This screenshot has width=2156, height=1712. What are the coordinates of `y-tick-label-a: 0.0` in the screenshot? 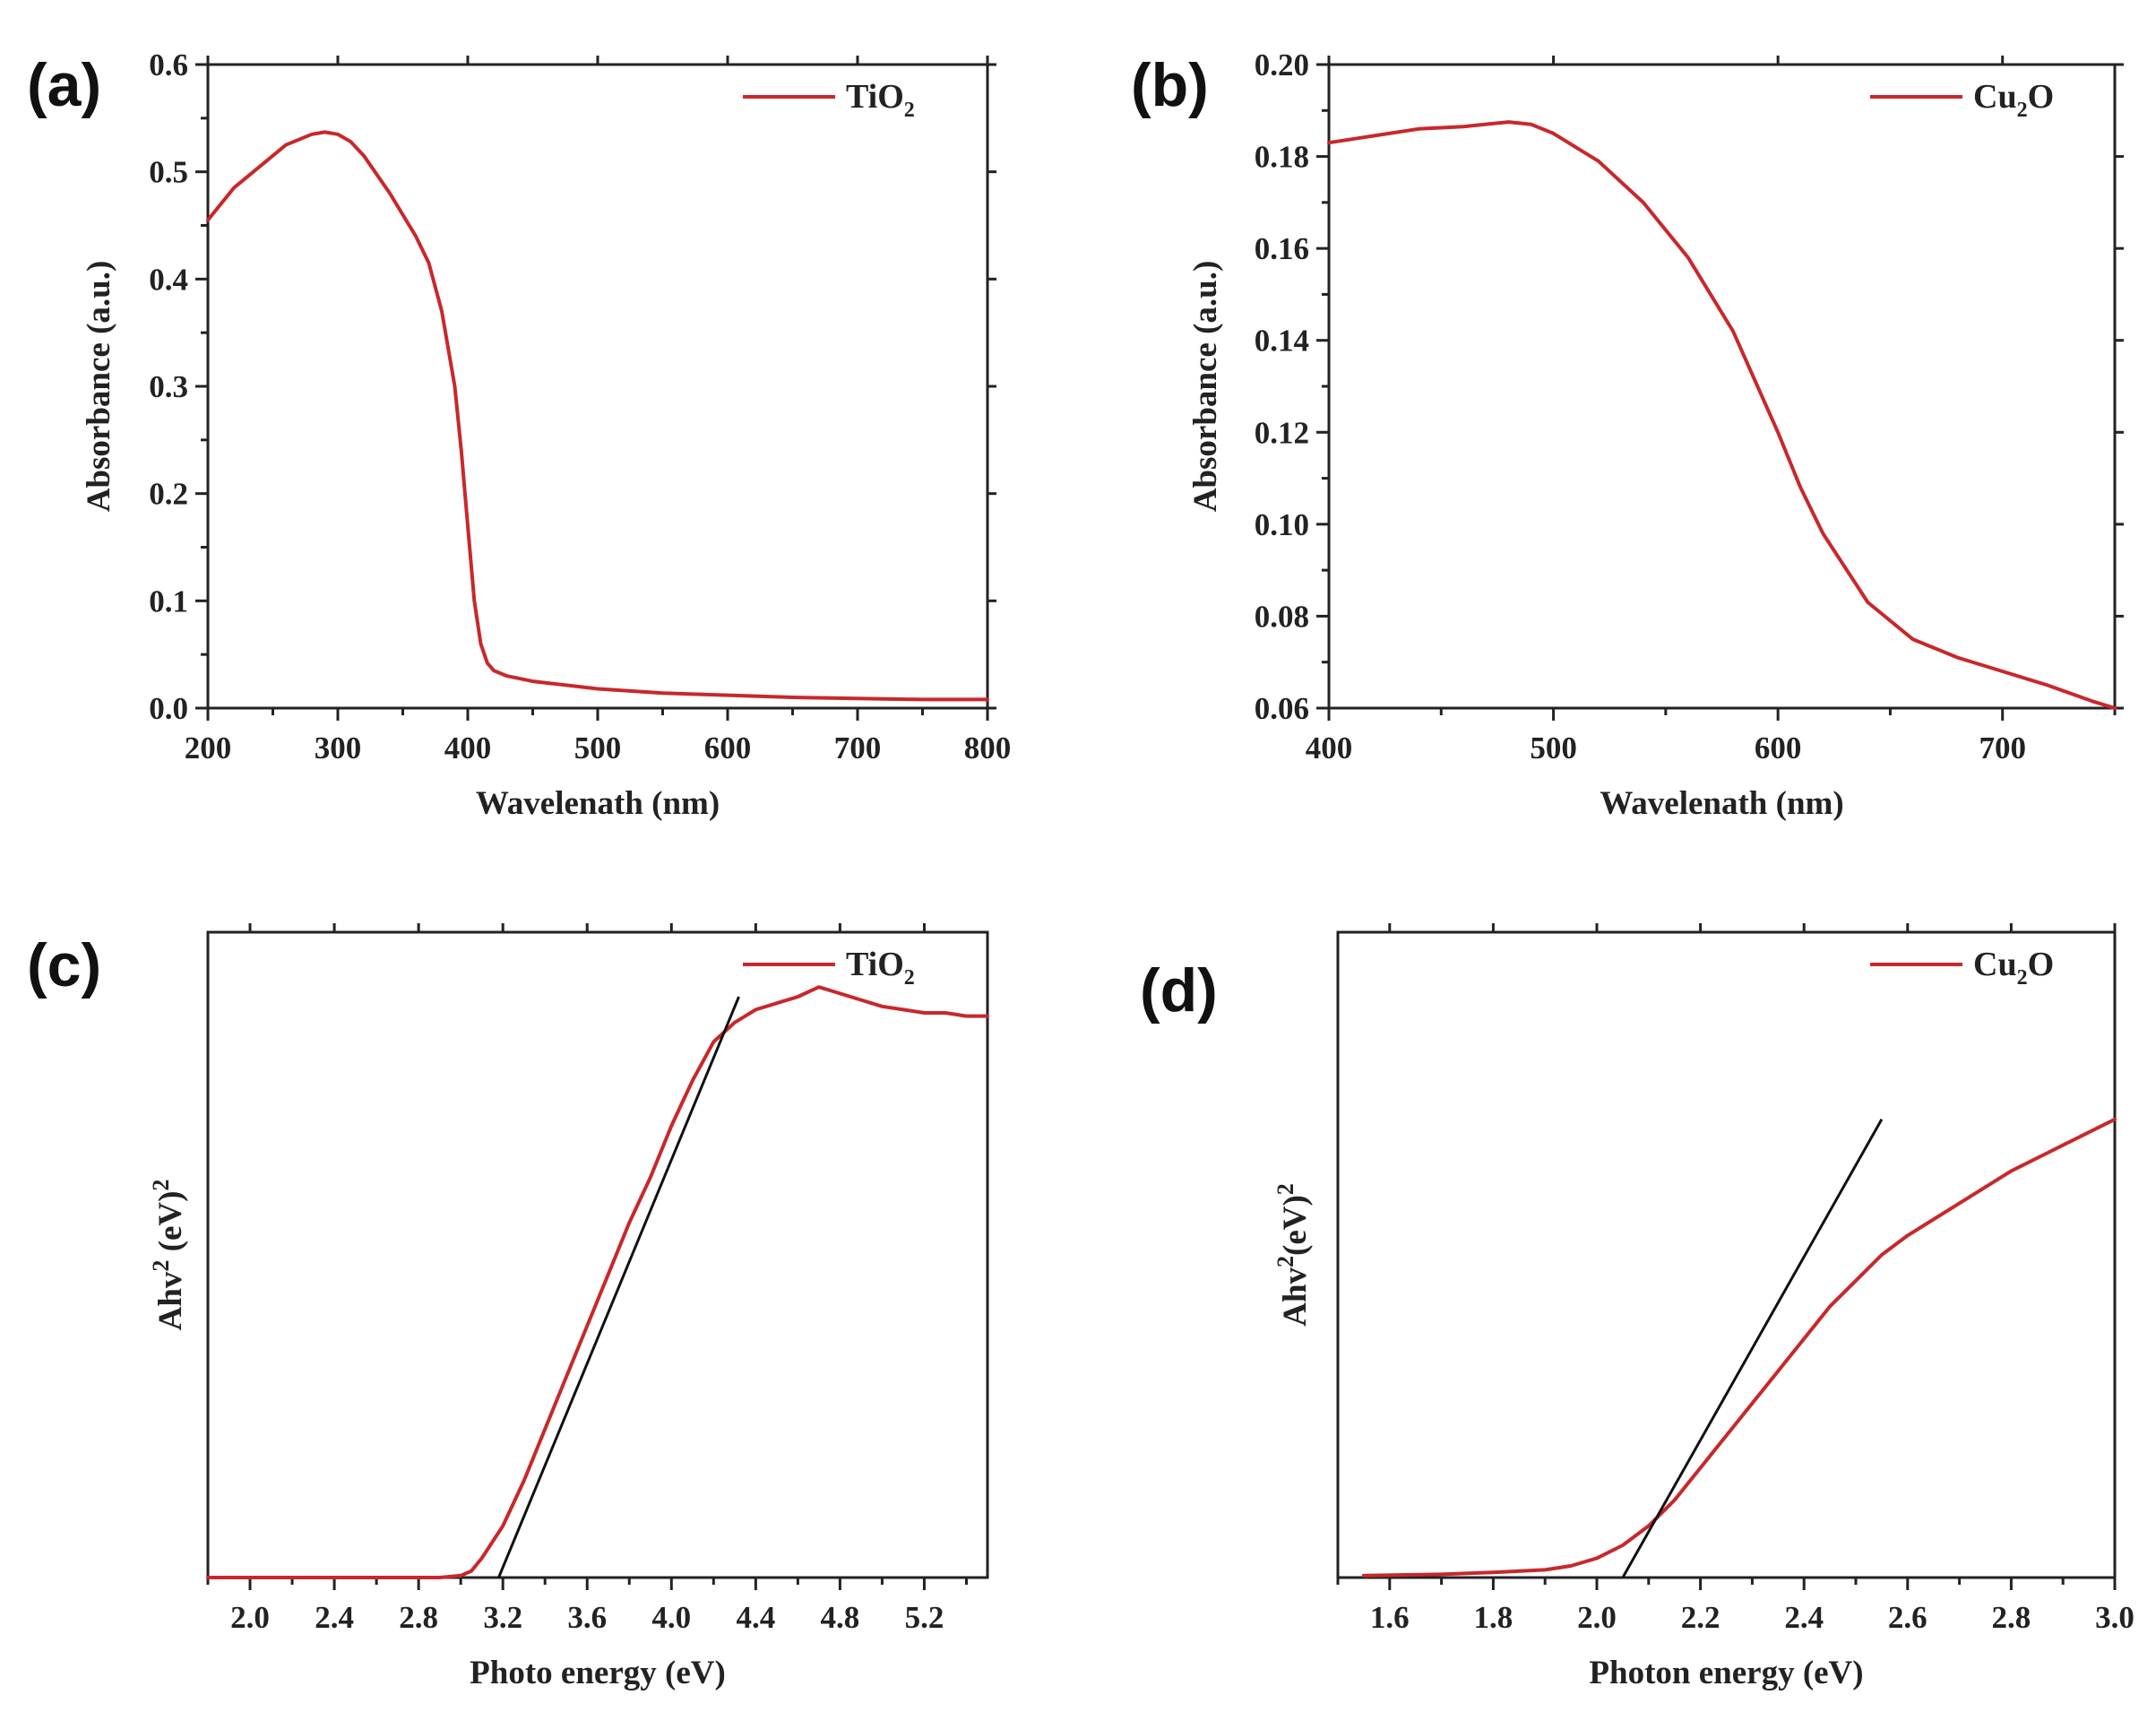 It's located at (168, 709).